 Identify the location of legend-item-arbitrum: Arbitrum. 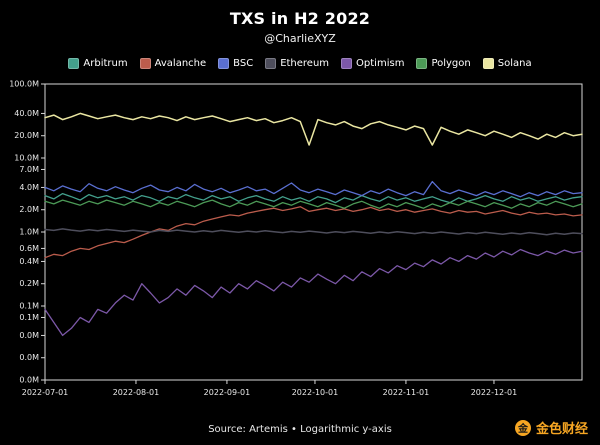
(98, 63).